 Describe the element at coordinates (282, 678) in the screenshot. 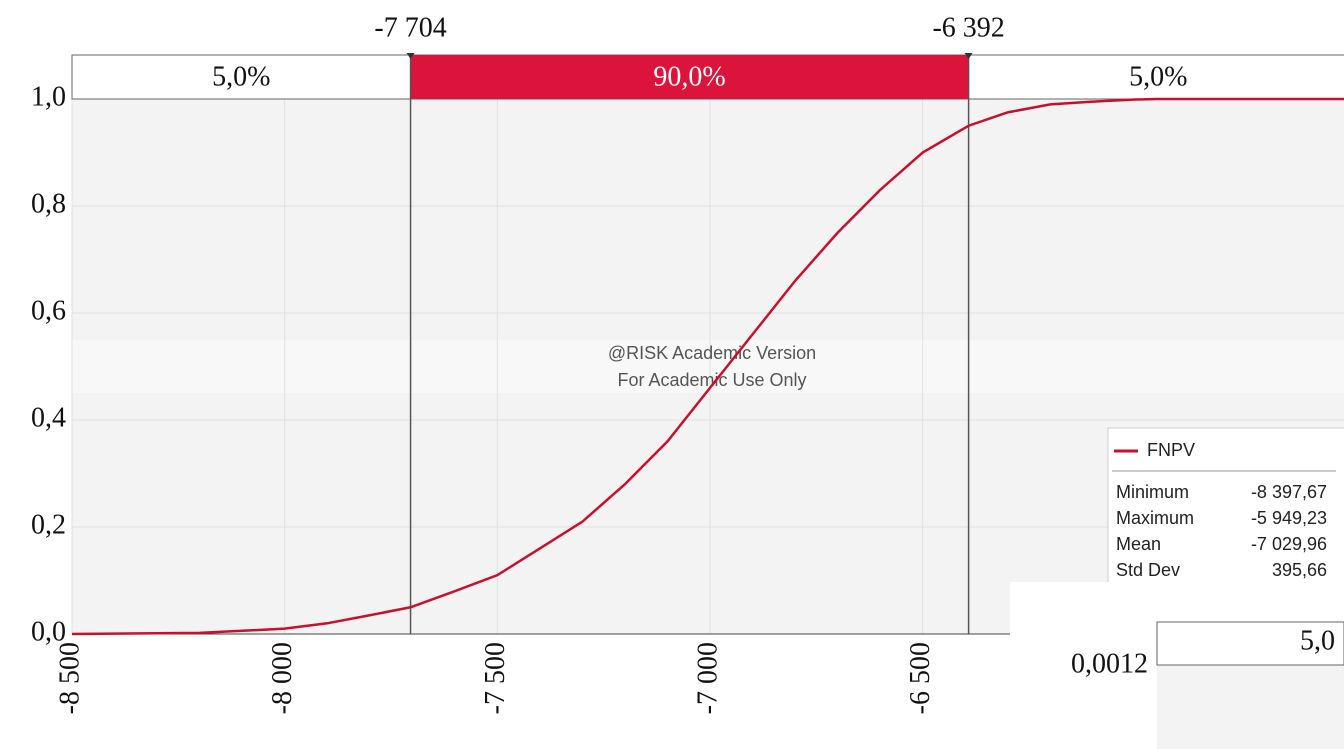

I see `x-tick-label: -8 000` at that location.